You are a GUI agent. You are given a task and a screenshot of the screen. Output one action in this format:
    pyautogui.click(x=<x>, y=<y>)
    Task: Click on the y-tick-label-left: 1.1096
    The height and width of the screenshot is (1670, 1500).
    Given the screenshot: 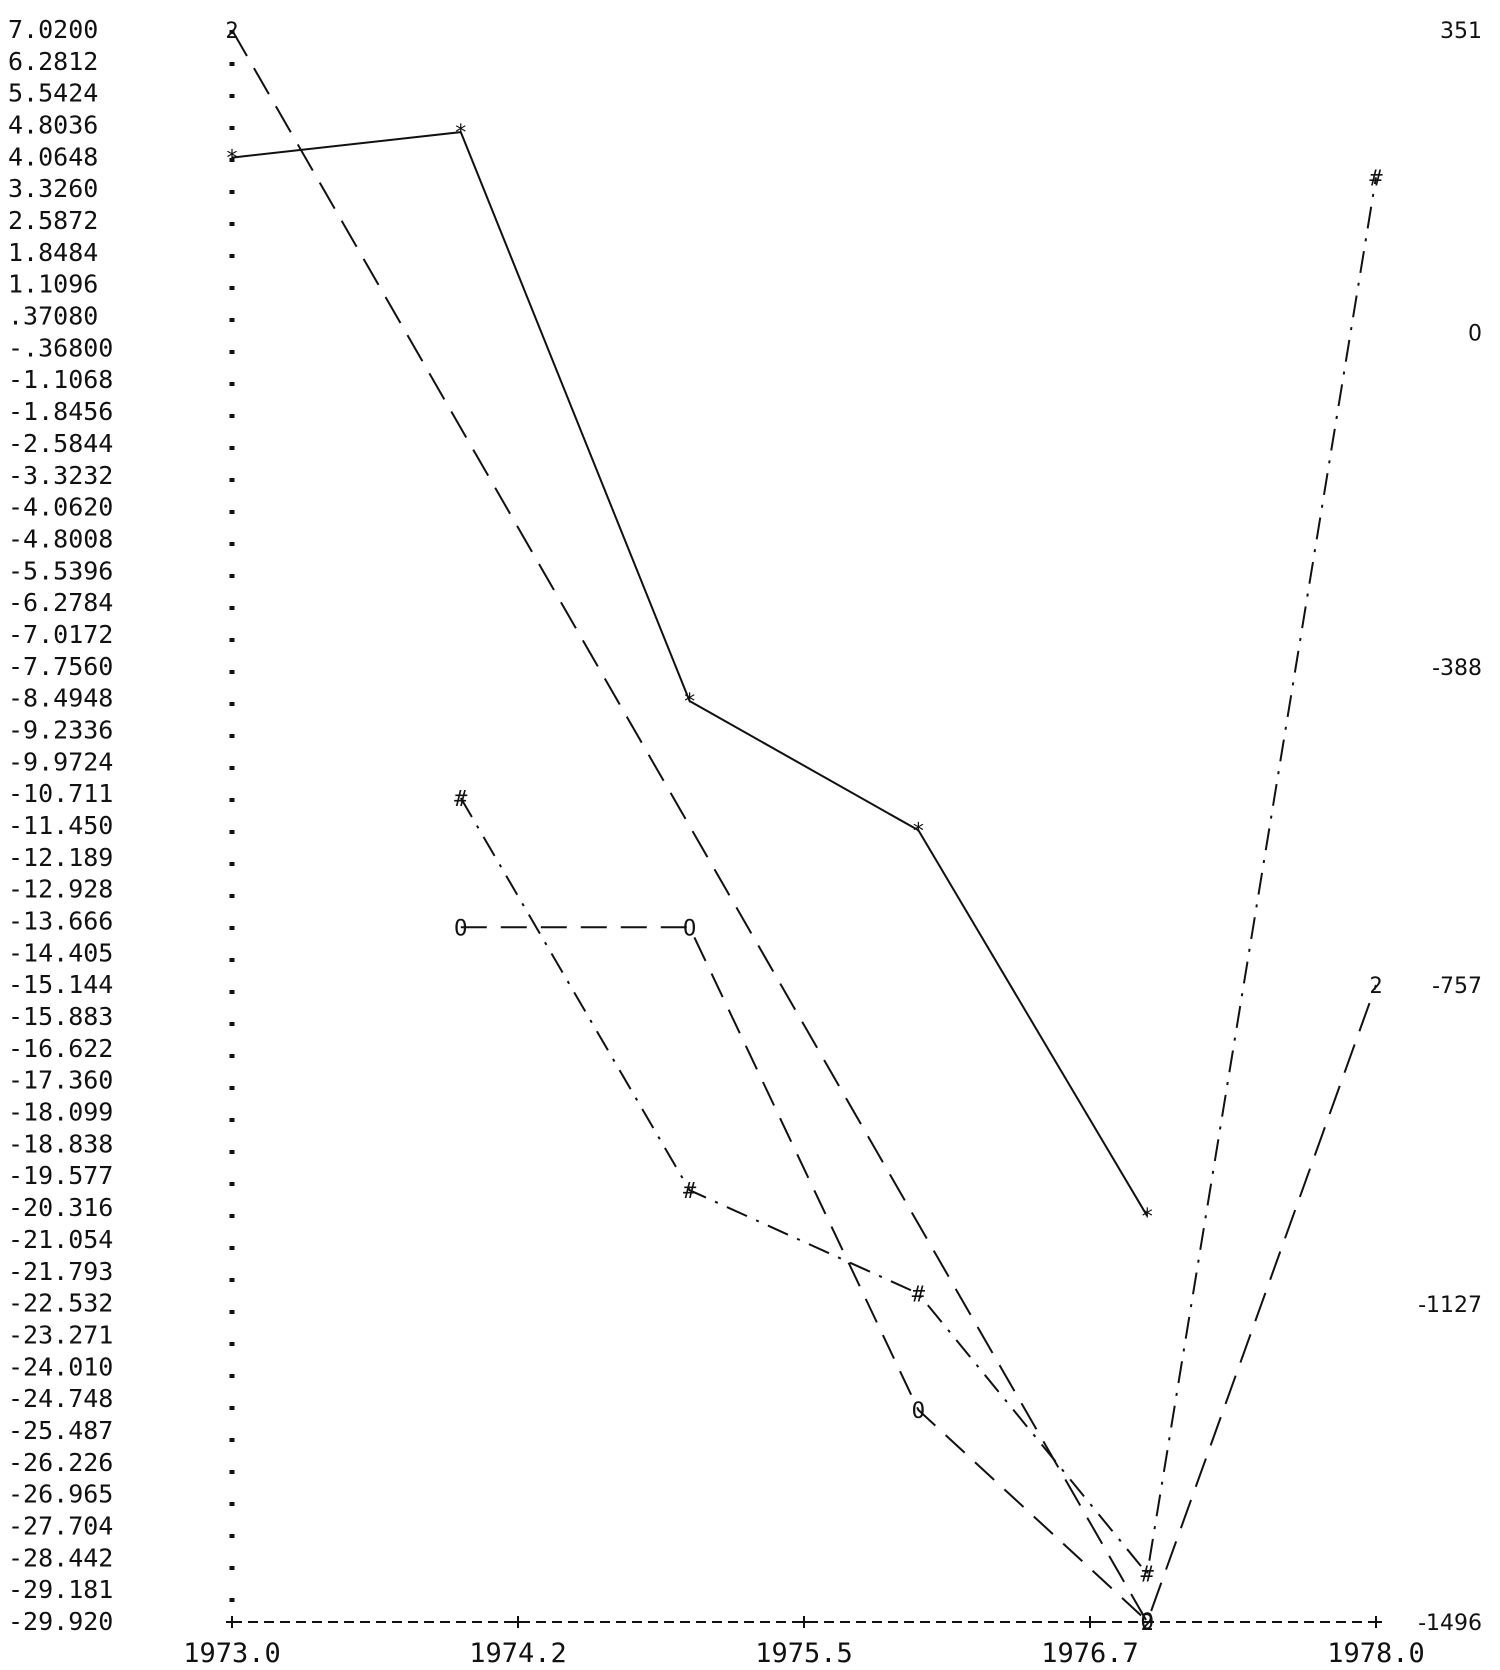 What is the action you would take?
    pyautogui.click(x=53, y=284)
    